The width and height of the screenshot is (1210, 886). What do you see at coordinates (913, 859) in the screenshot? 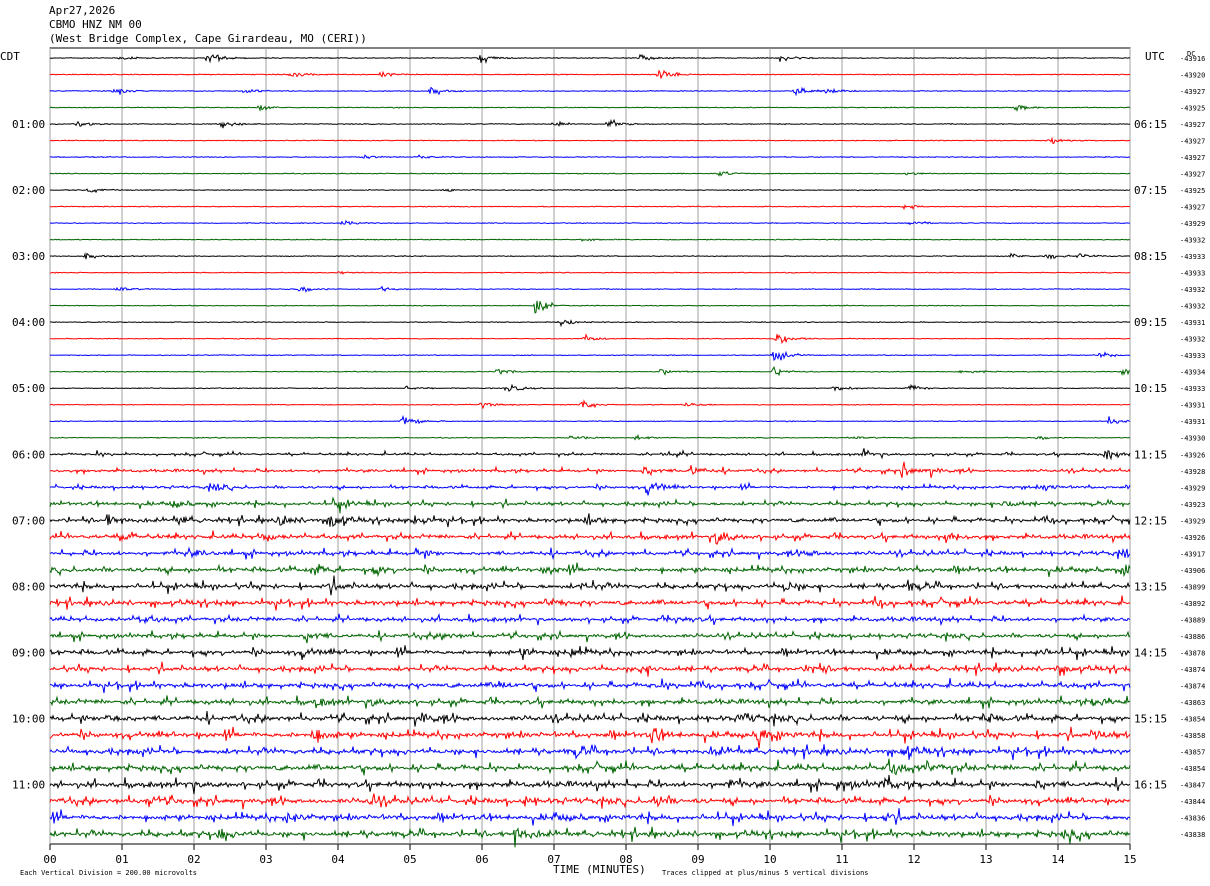
I see `x-tick-label: 12` at bounding box center [913, 859].